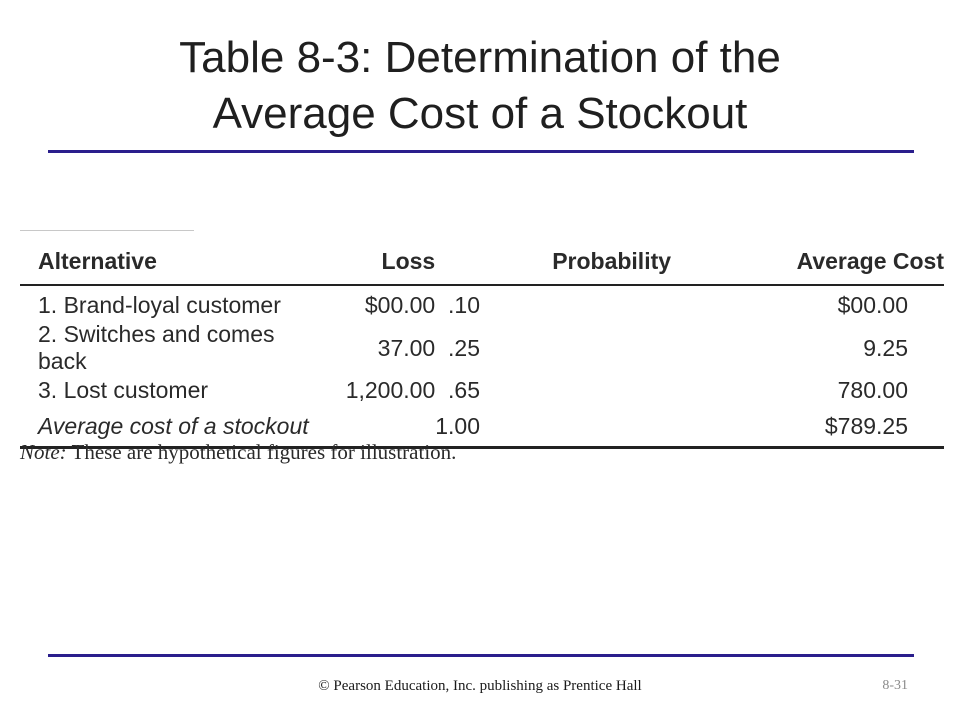  I want to click on cell-alternative: 2. Switches and comes back, so click(156, 347).